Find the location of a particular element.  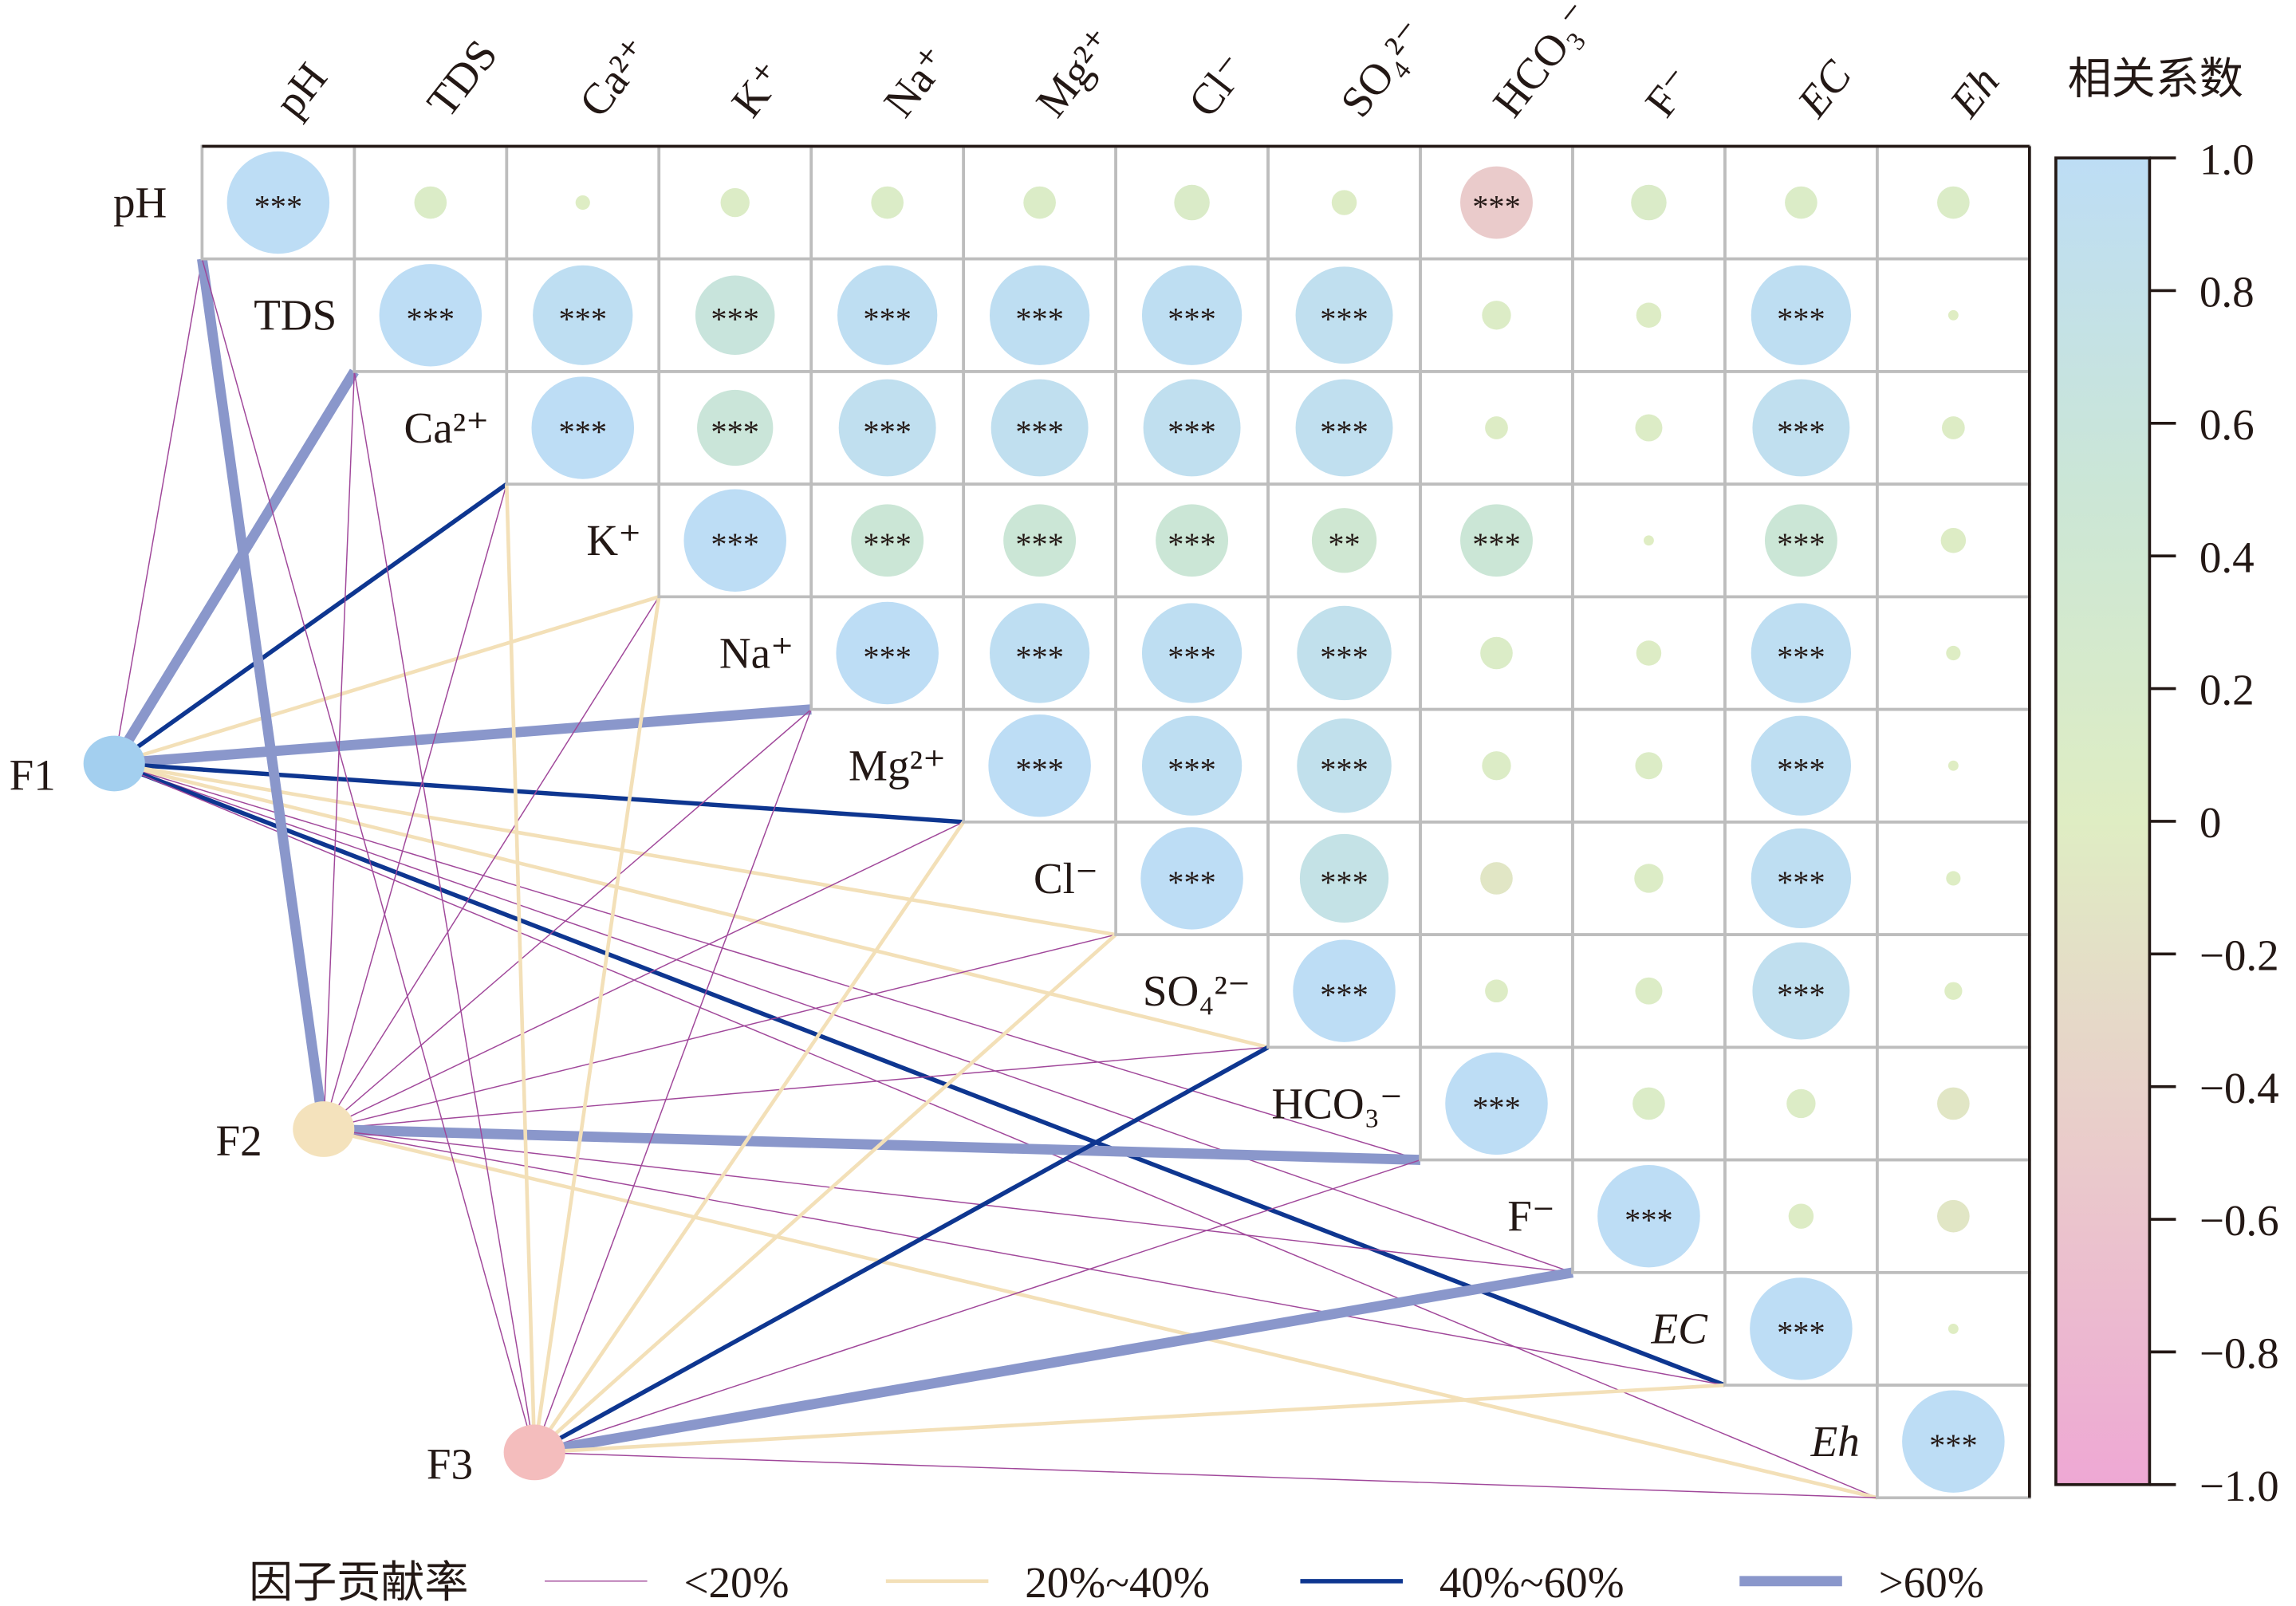

column-label: Ca²⁺ is located at coordinates (614, 77).